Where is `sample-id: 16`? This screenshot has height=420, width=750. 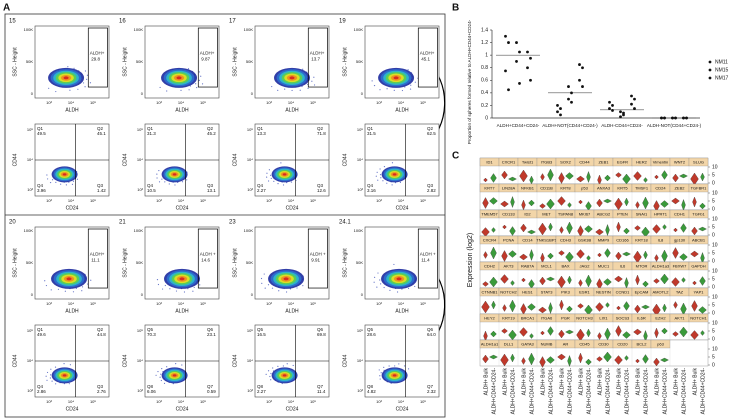 sample-id: 16 is located at coordinates (122, 22).